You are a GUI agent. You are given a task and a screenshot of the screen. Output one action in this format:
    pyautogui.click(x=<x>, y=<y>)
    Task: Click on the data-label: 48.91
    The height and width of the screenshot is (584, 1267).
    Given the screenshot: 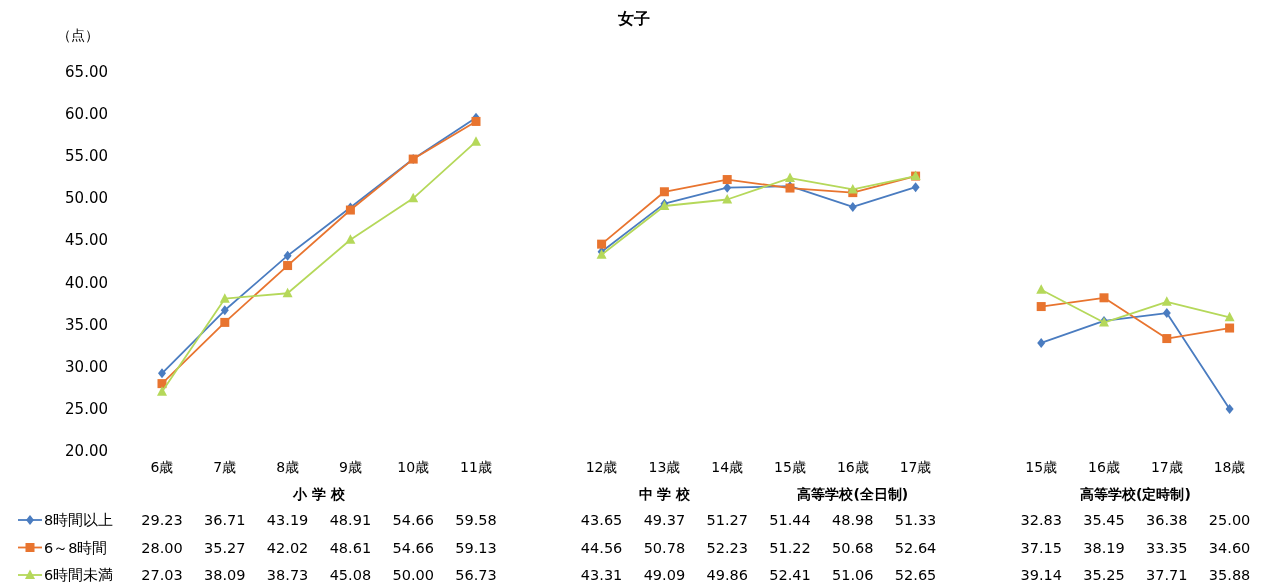 What is the action you would take?
    pyautogui.click(x=350, y=520)
    